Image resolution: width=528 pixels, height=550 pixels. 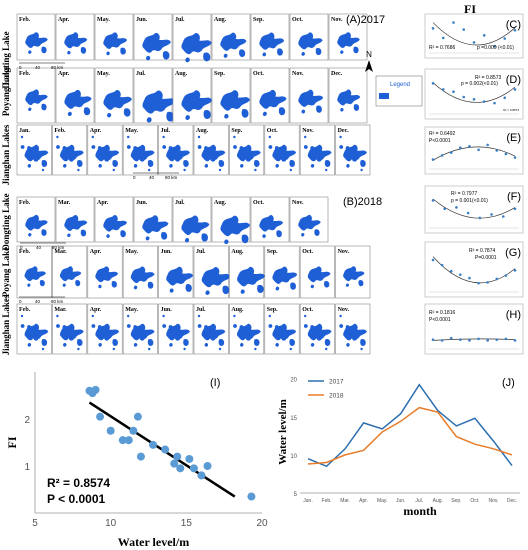 What do you see at coordinates (369, 61) in the screenshot?
I see `north-arrow-icon: N` at bounding box center [369, 61].